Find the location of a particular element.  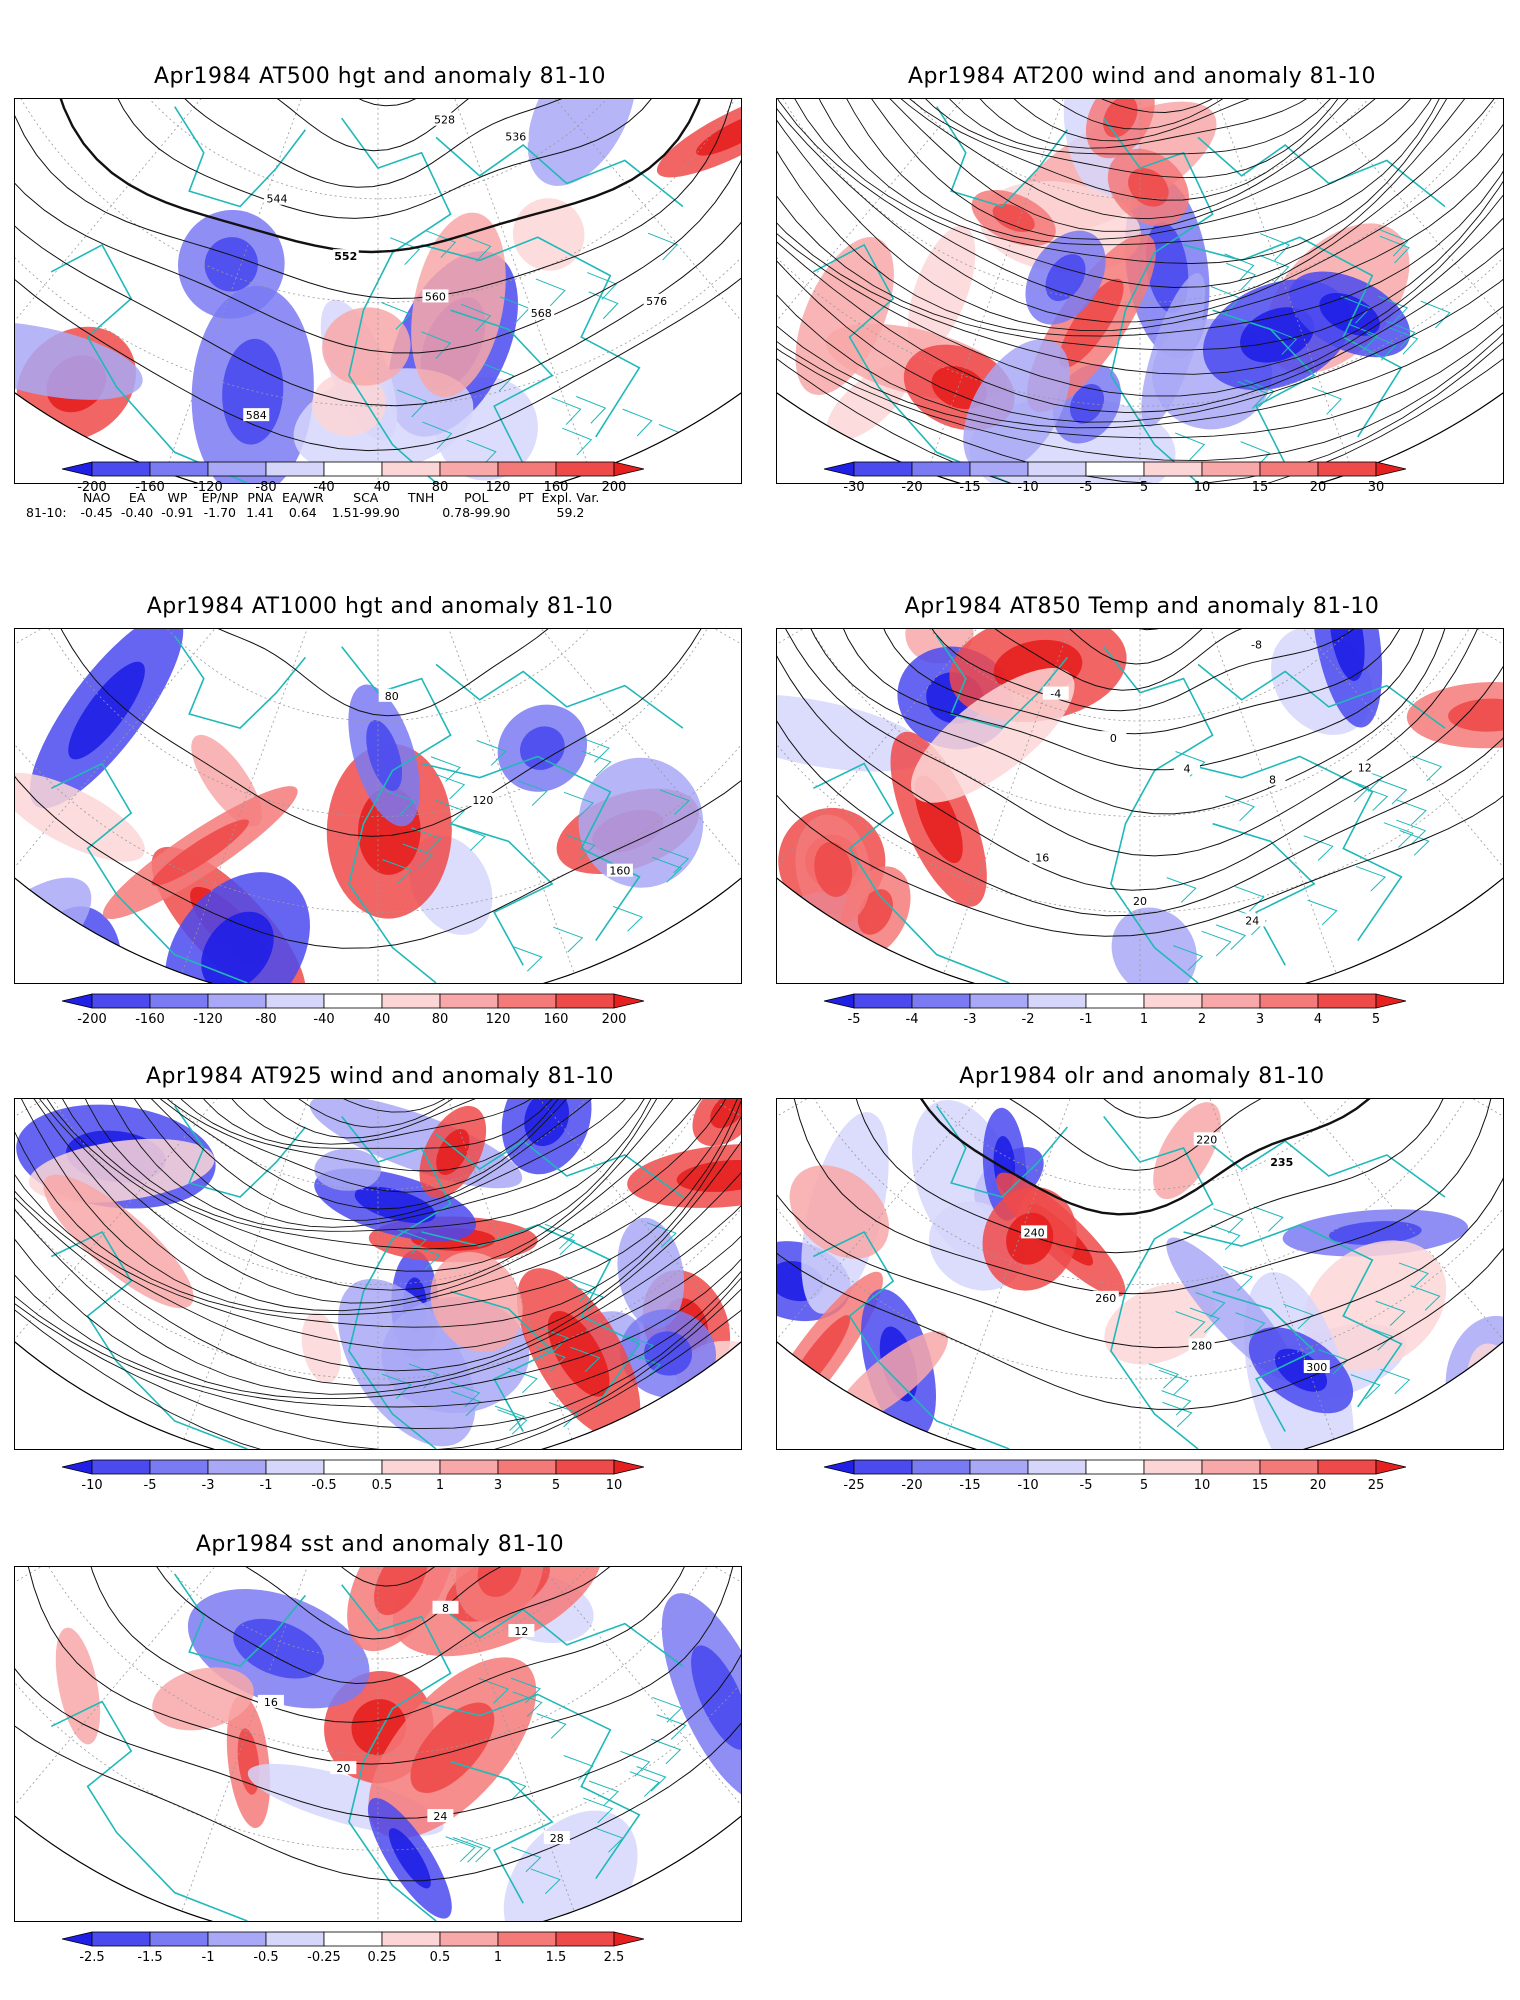

colorbar-tick-label: -10 is located at coordinates (91, 1485).